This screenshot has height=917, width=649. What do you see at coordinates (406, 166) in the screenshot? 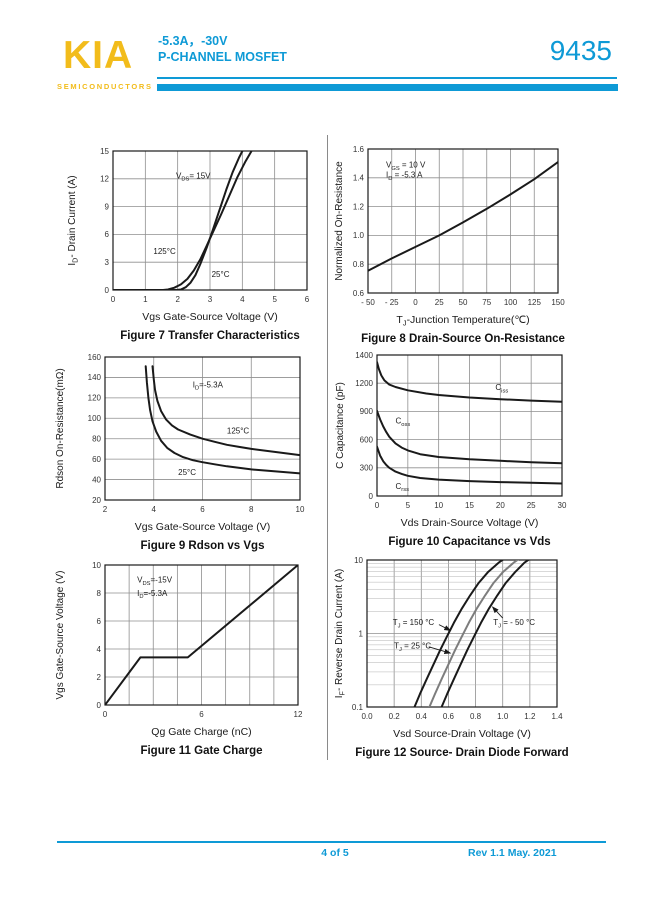
I see `annotation: VGS = 10 V` at bounding box center [406, 166].